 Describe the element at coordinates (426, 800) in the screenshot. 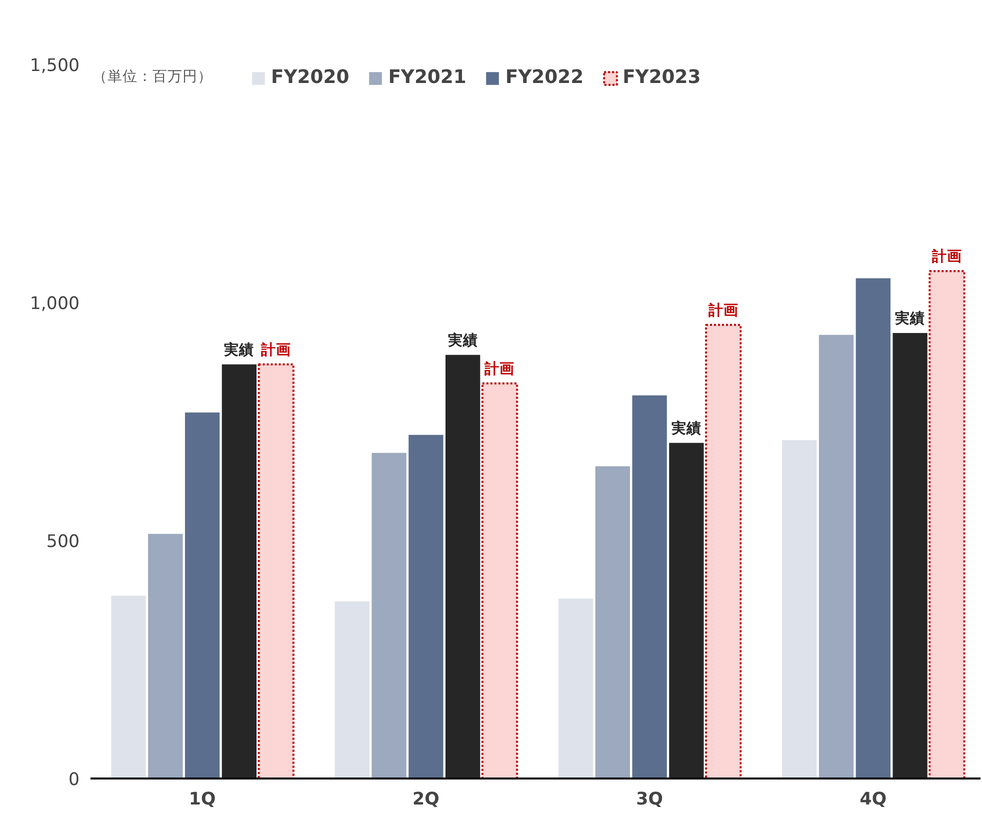

I see `x-tick-label: 2Q` at that location.